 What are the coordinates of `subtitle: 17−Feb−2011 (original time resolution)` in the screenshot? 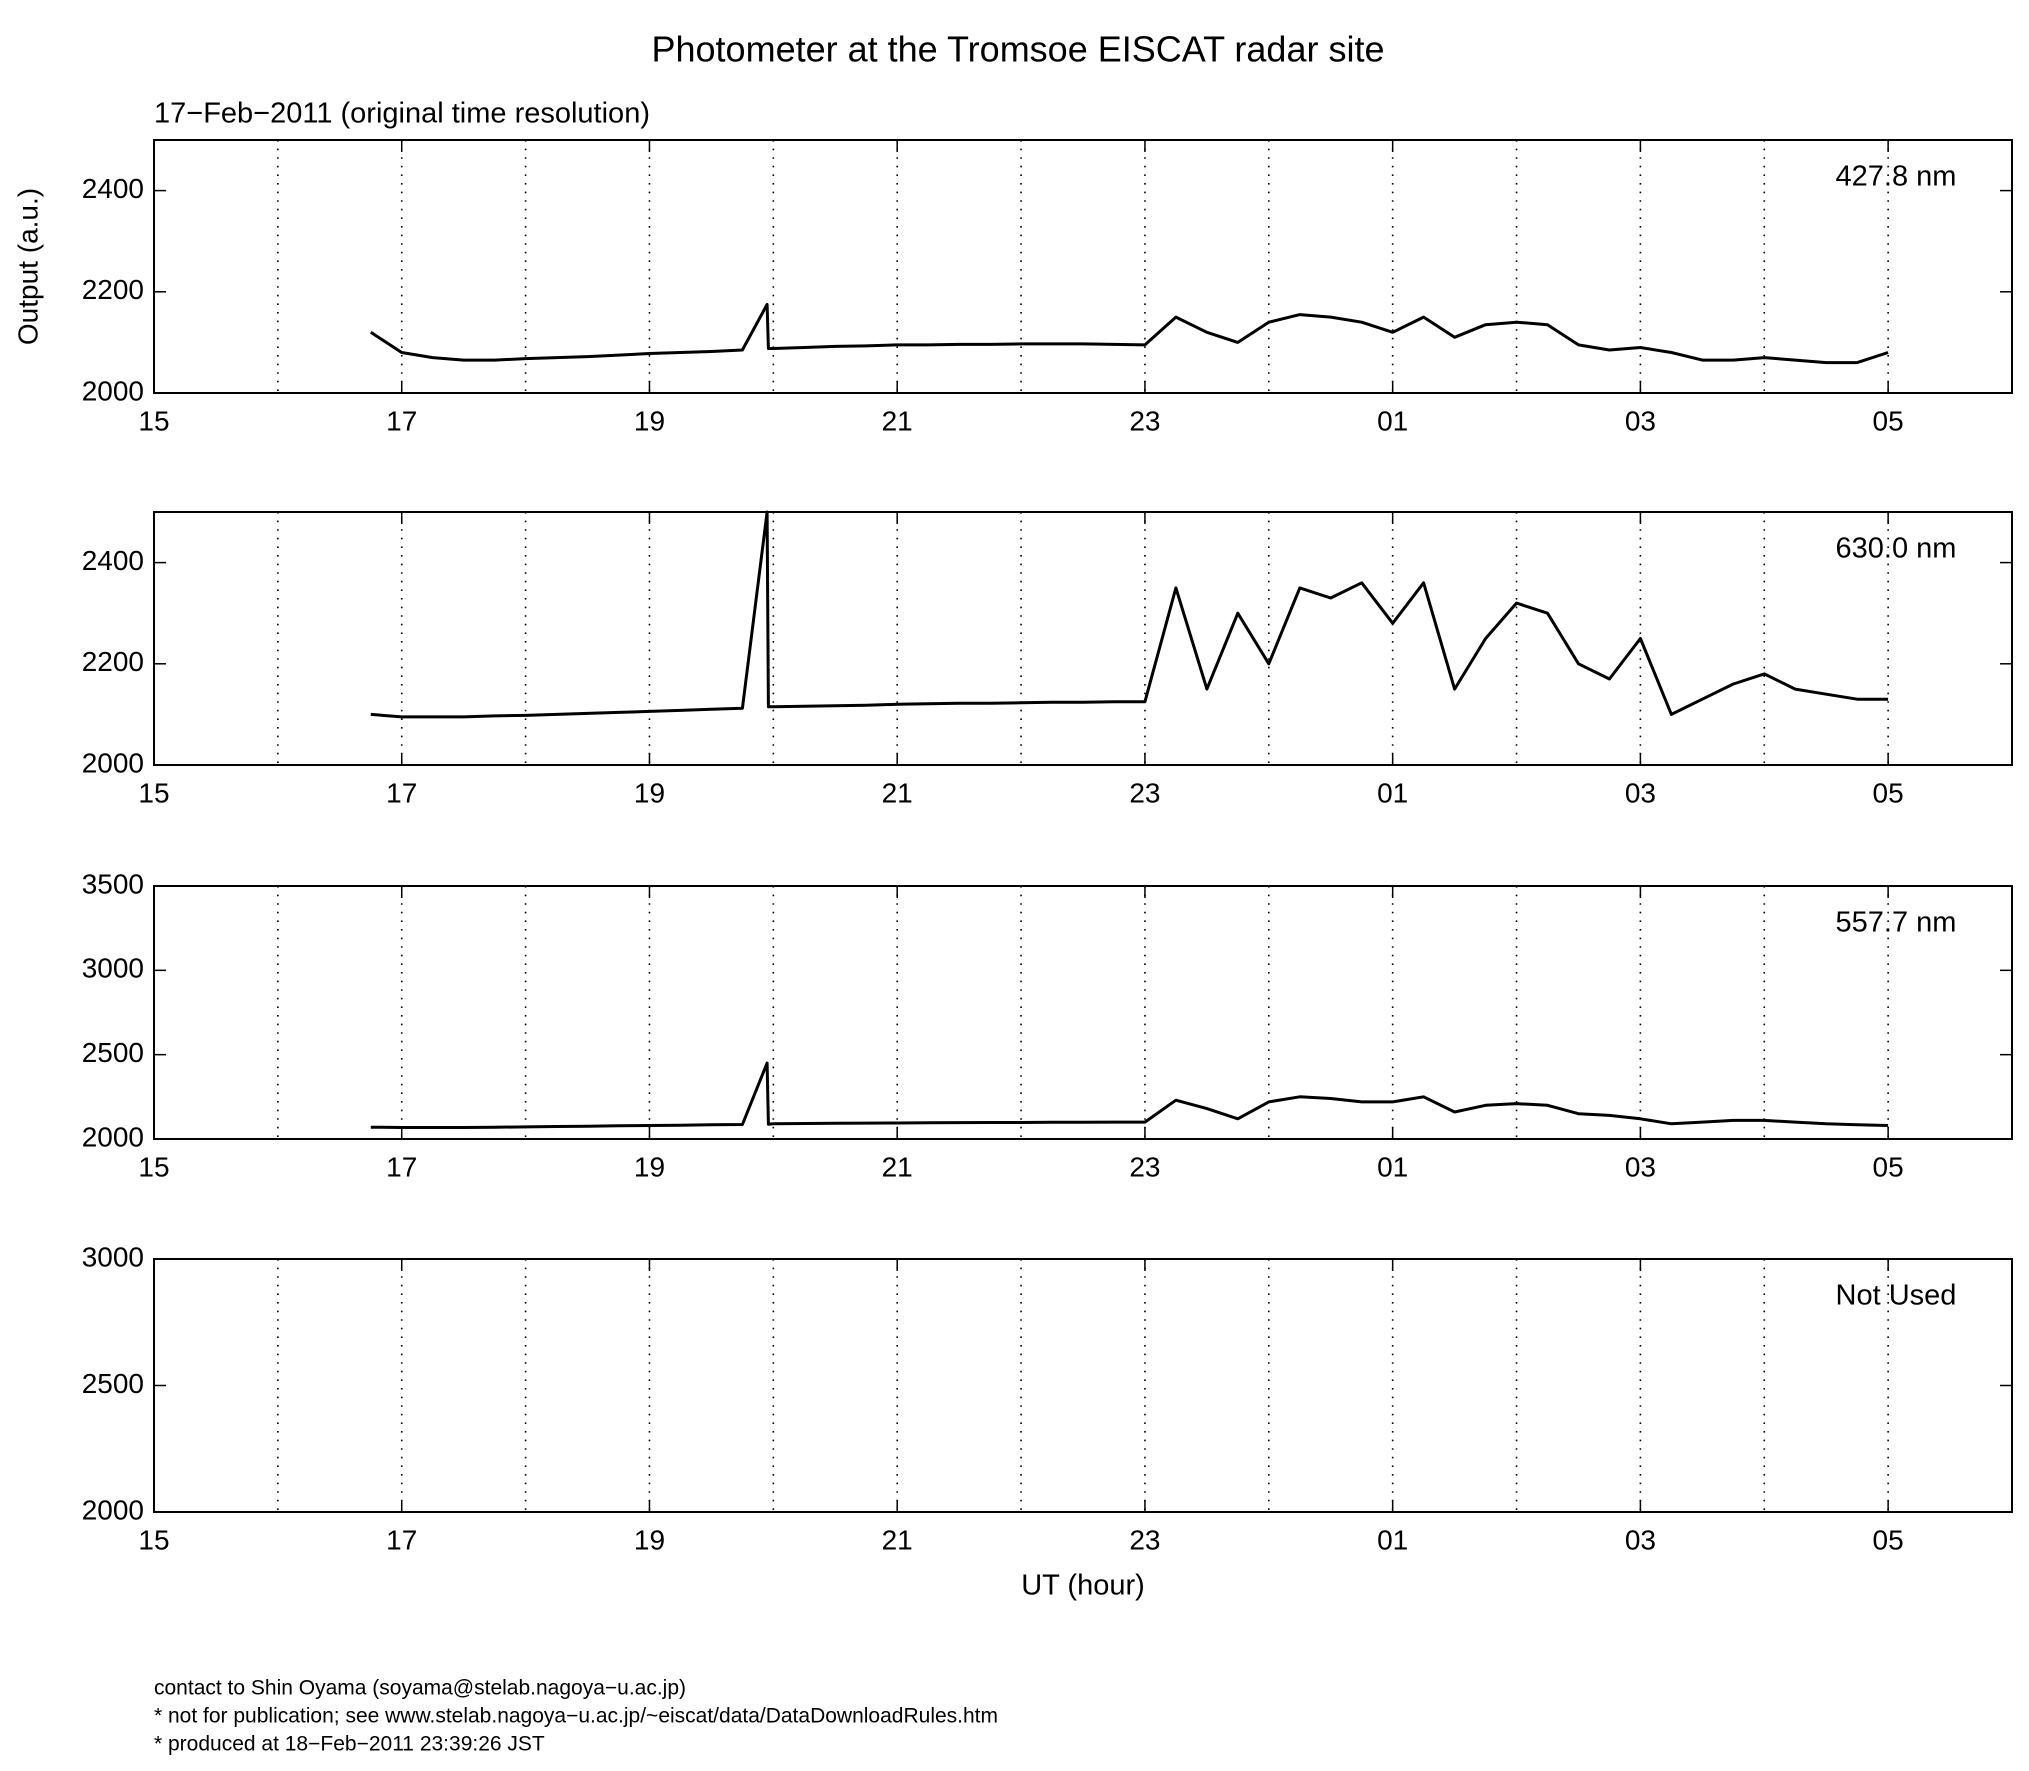 It's located at (402, 114).